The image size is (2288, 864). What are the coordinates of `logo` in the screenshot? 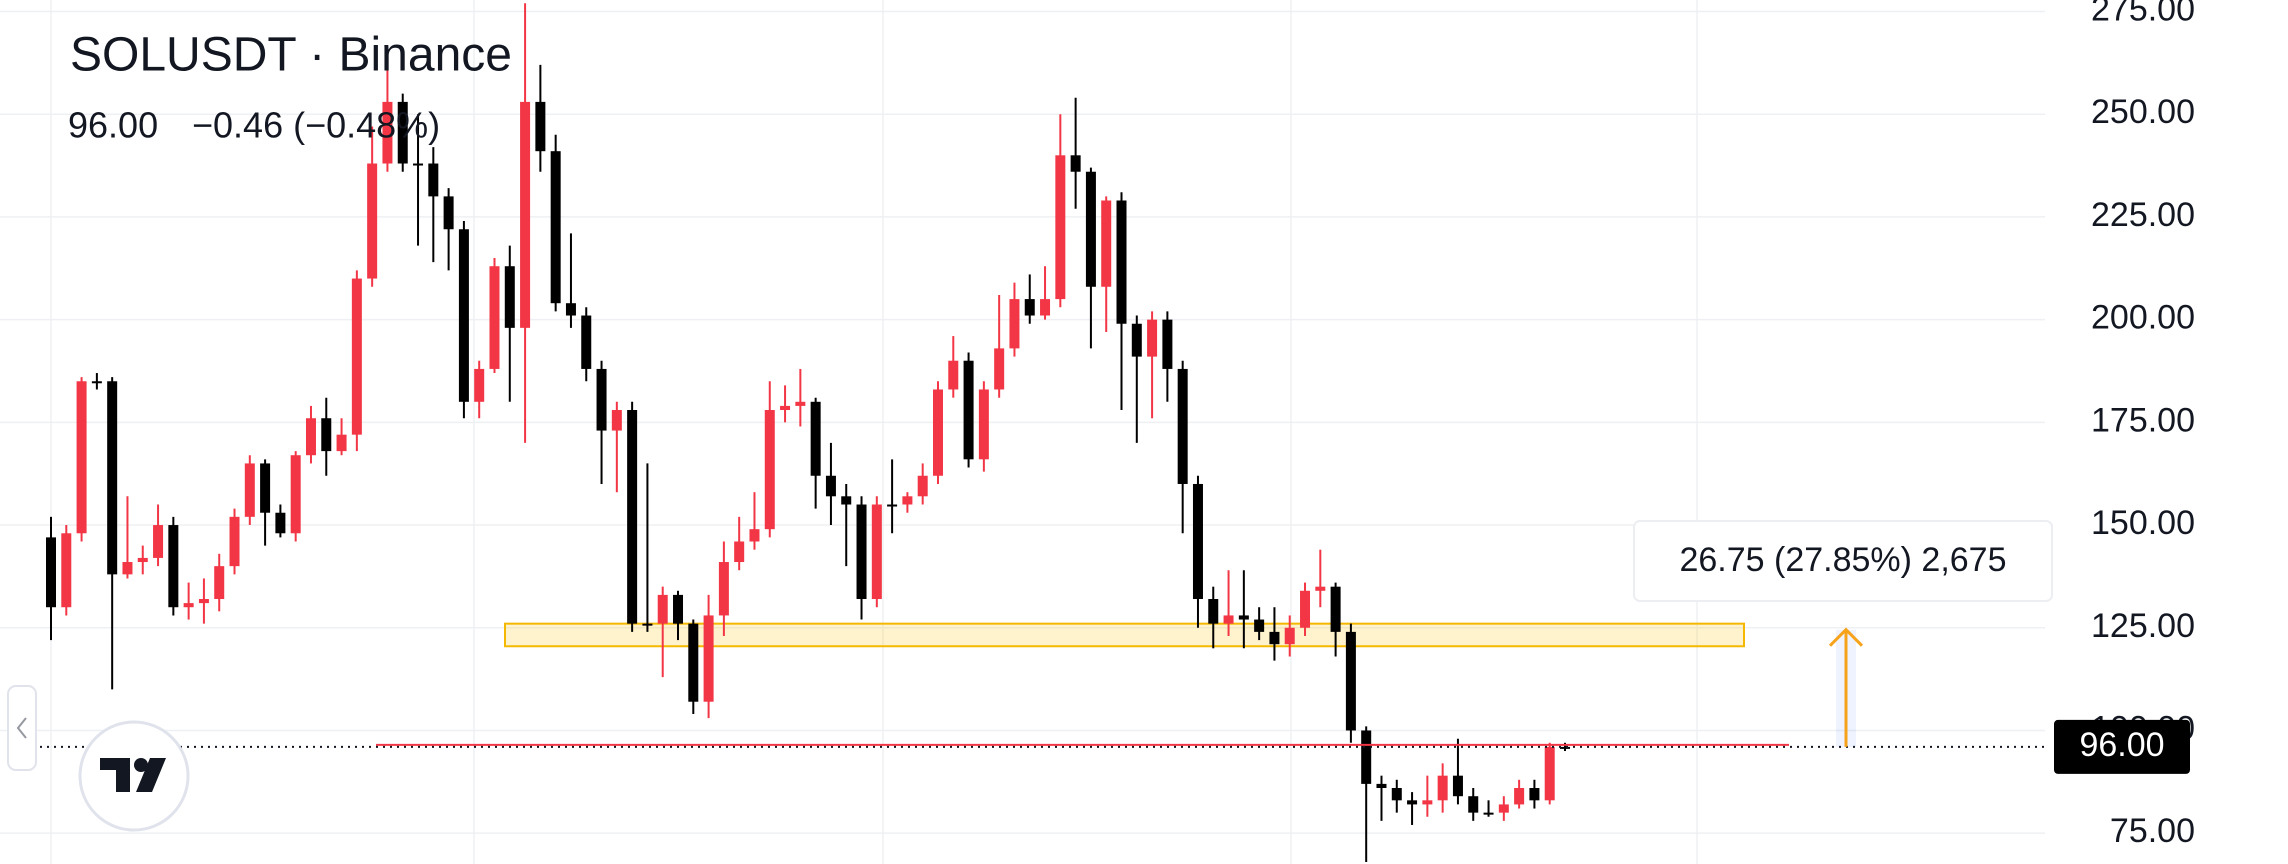 It's located at (134, 776).